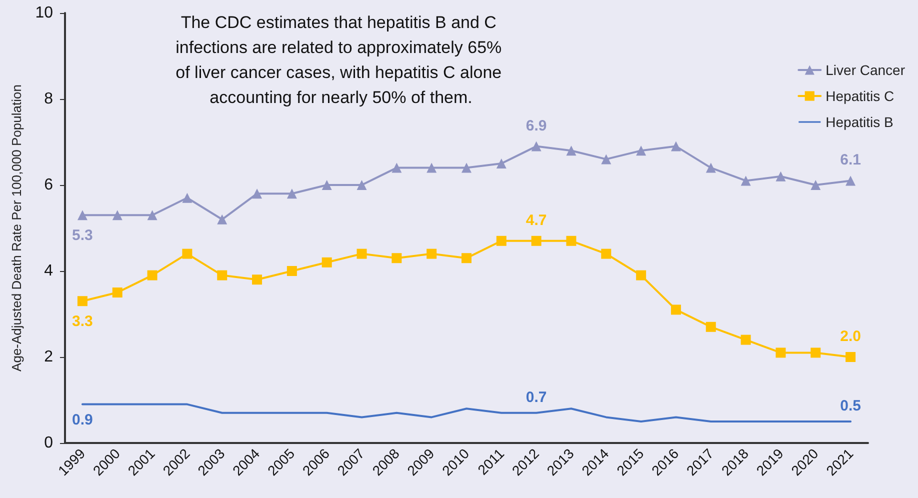  What do you see at coordinates (850, 406) in the screenshot?
I see `data-label: 0.5` at bounding box center [850, 406].